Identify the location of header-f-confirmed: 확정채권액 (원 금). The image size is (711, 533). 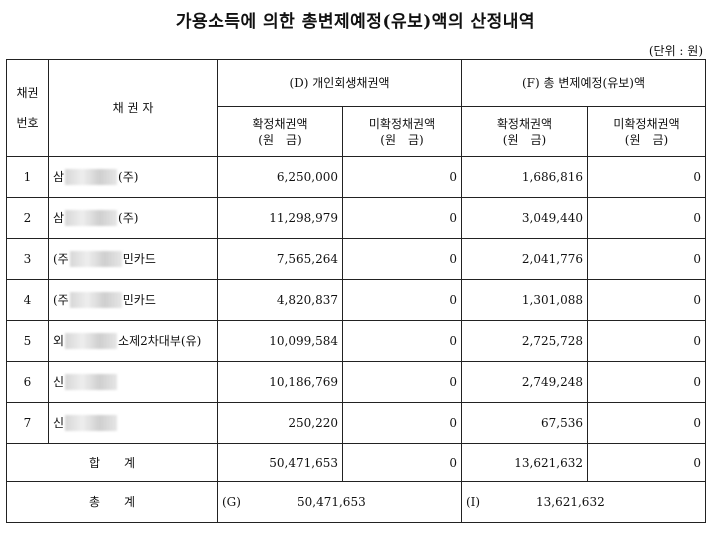
(524, 131).